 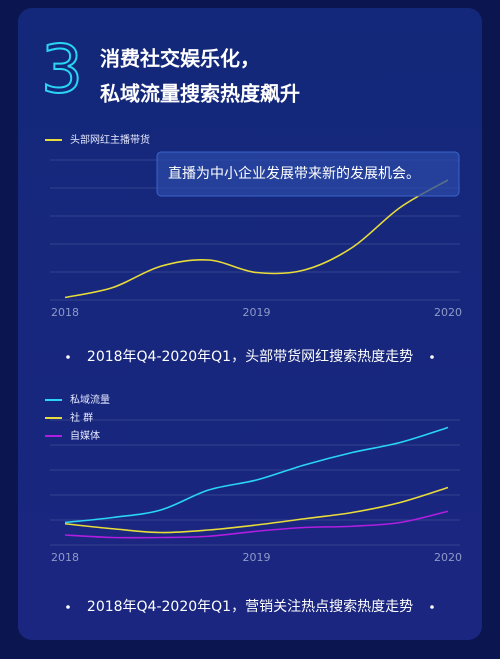 I want to click on legend-label: 私域流量, so click(x=90, y=399).